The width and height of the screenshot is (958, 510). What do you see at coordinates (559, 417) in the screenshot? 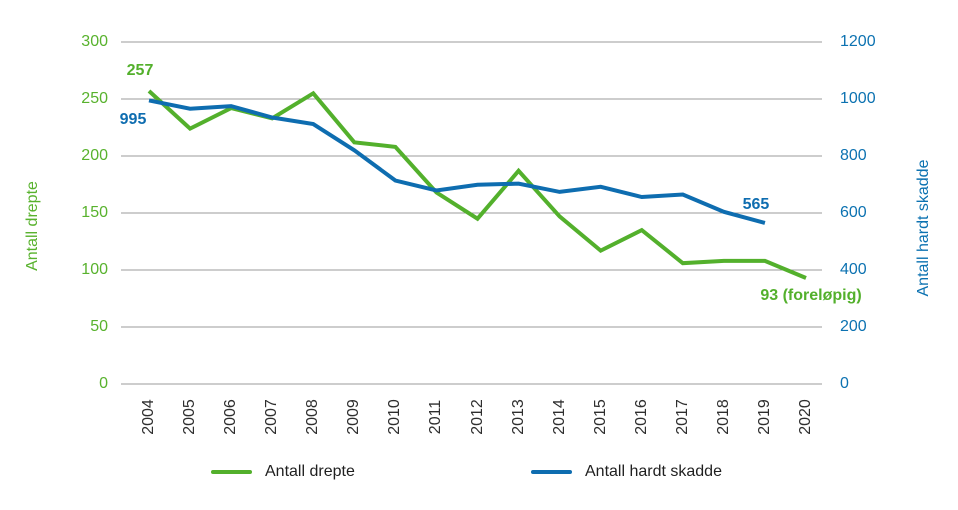
I see `x-tick-2014: 2014` at bounding box center [559, 417].